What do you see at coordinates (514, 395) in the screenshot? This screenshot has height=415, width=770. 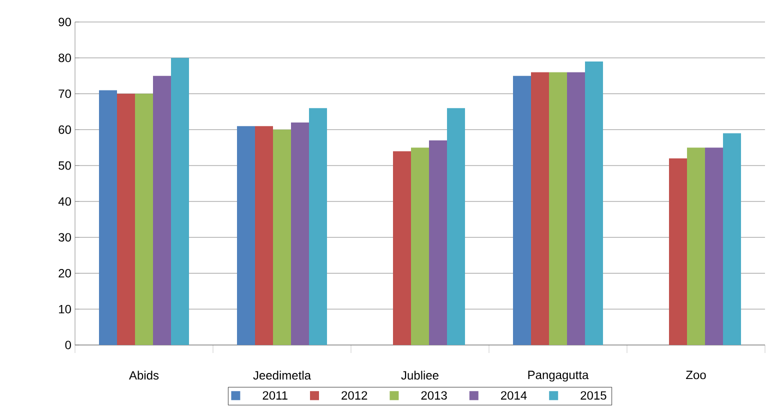 I see `legend-label: 2014` at bounding box center [514, 395].